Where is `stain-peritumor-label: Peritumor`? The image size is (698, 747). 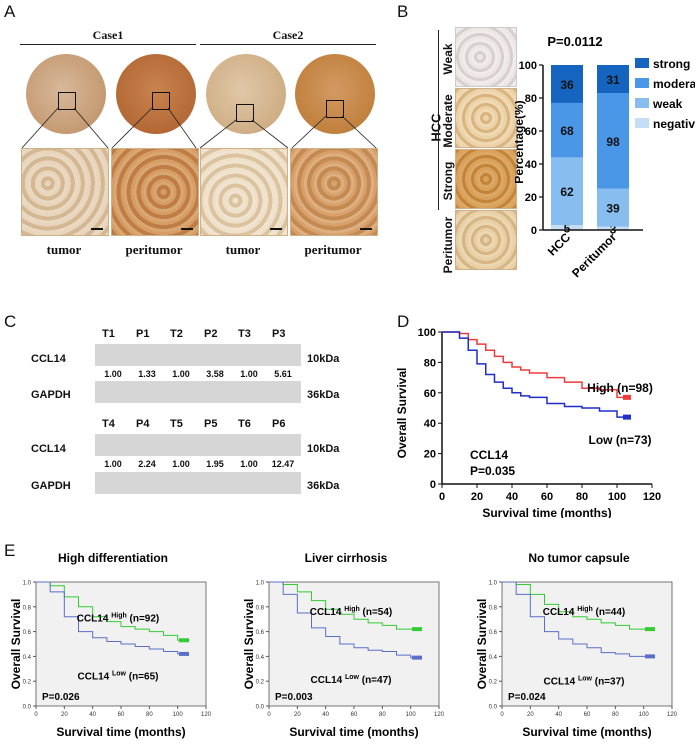 stain-peritumor-label: Peritumor is located at coordinates (448, 245).